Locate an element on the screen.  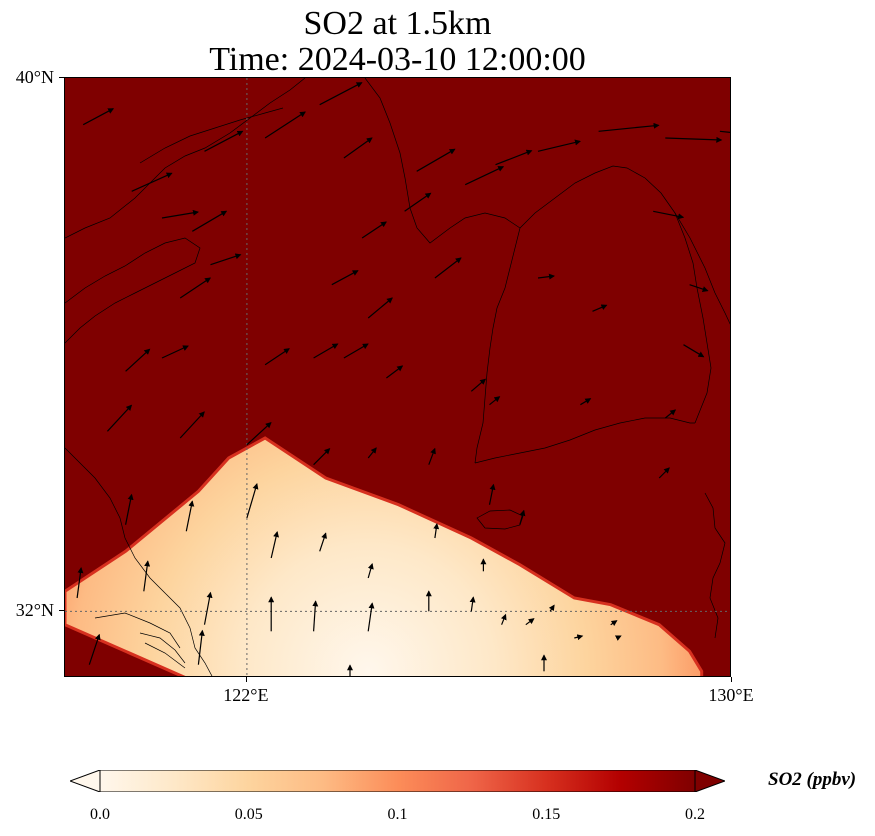
coastline-liaodong is located at coordinates (211, 135).